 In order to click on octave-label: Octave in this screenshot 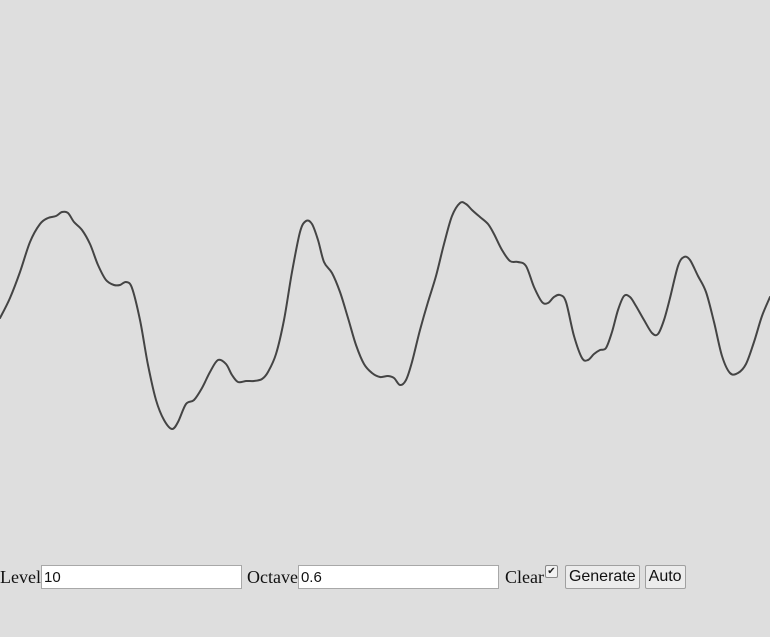, I will do `click(272, 577)`.